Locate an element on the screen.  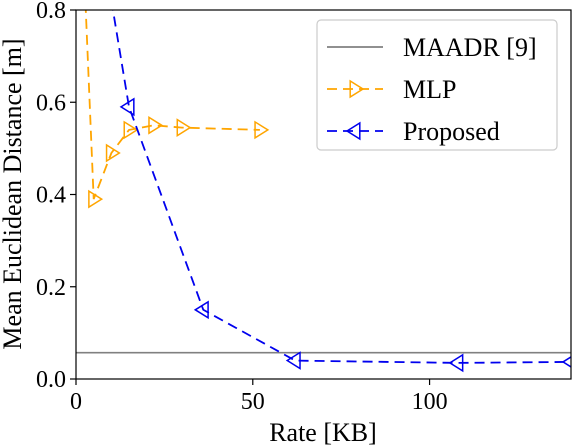
y-tick-label: 0.2 is located at coordinates (51, 288).